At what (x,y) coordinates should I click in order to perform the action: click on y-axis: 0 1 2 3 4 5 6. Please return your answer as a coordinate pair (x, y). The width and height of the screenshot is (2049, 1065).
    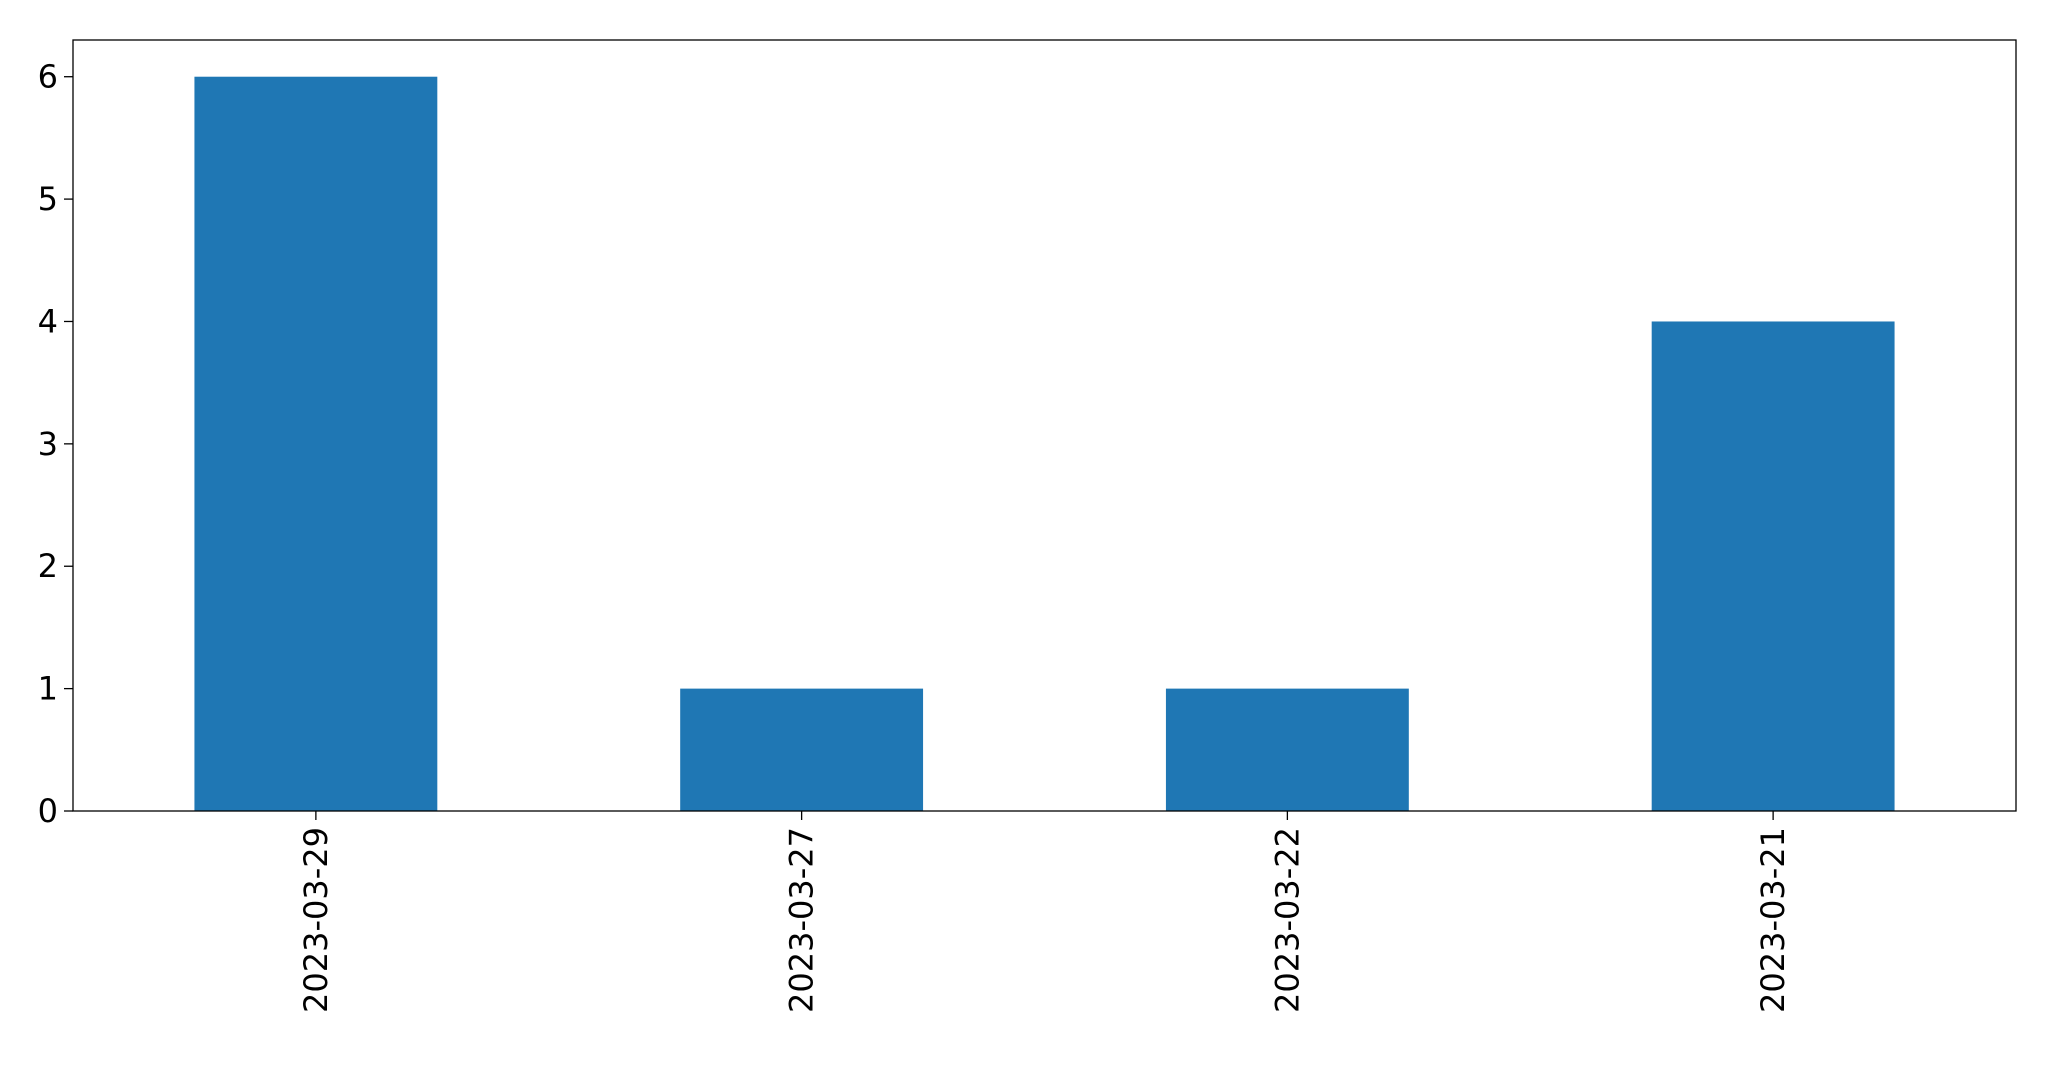
    Looking at the image, I should click on (55, 444).